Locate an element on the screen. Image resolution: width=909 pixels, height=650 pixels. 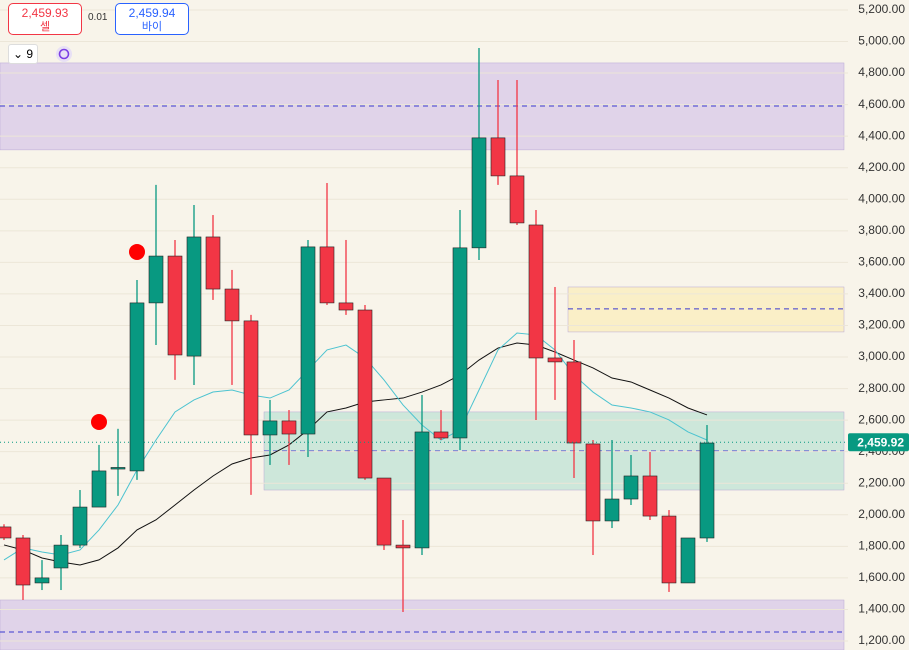
sell-label: 셀 is located at coordinates (45, 27).